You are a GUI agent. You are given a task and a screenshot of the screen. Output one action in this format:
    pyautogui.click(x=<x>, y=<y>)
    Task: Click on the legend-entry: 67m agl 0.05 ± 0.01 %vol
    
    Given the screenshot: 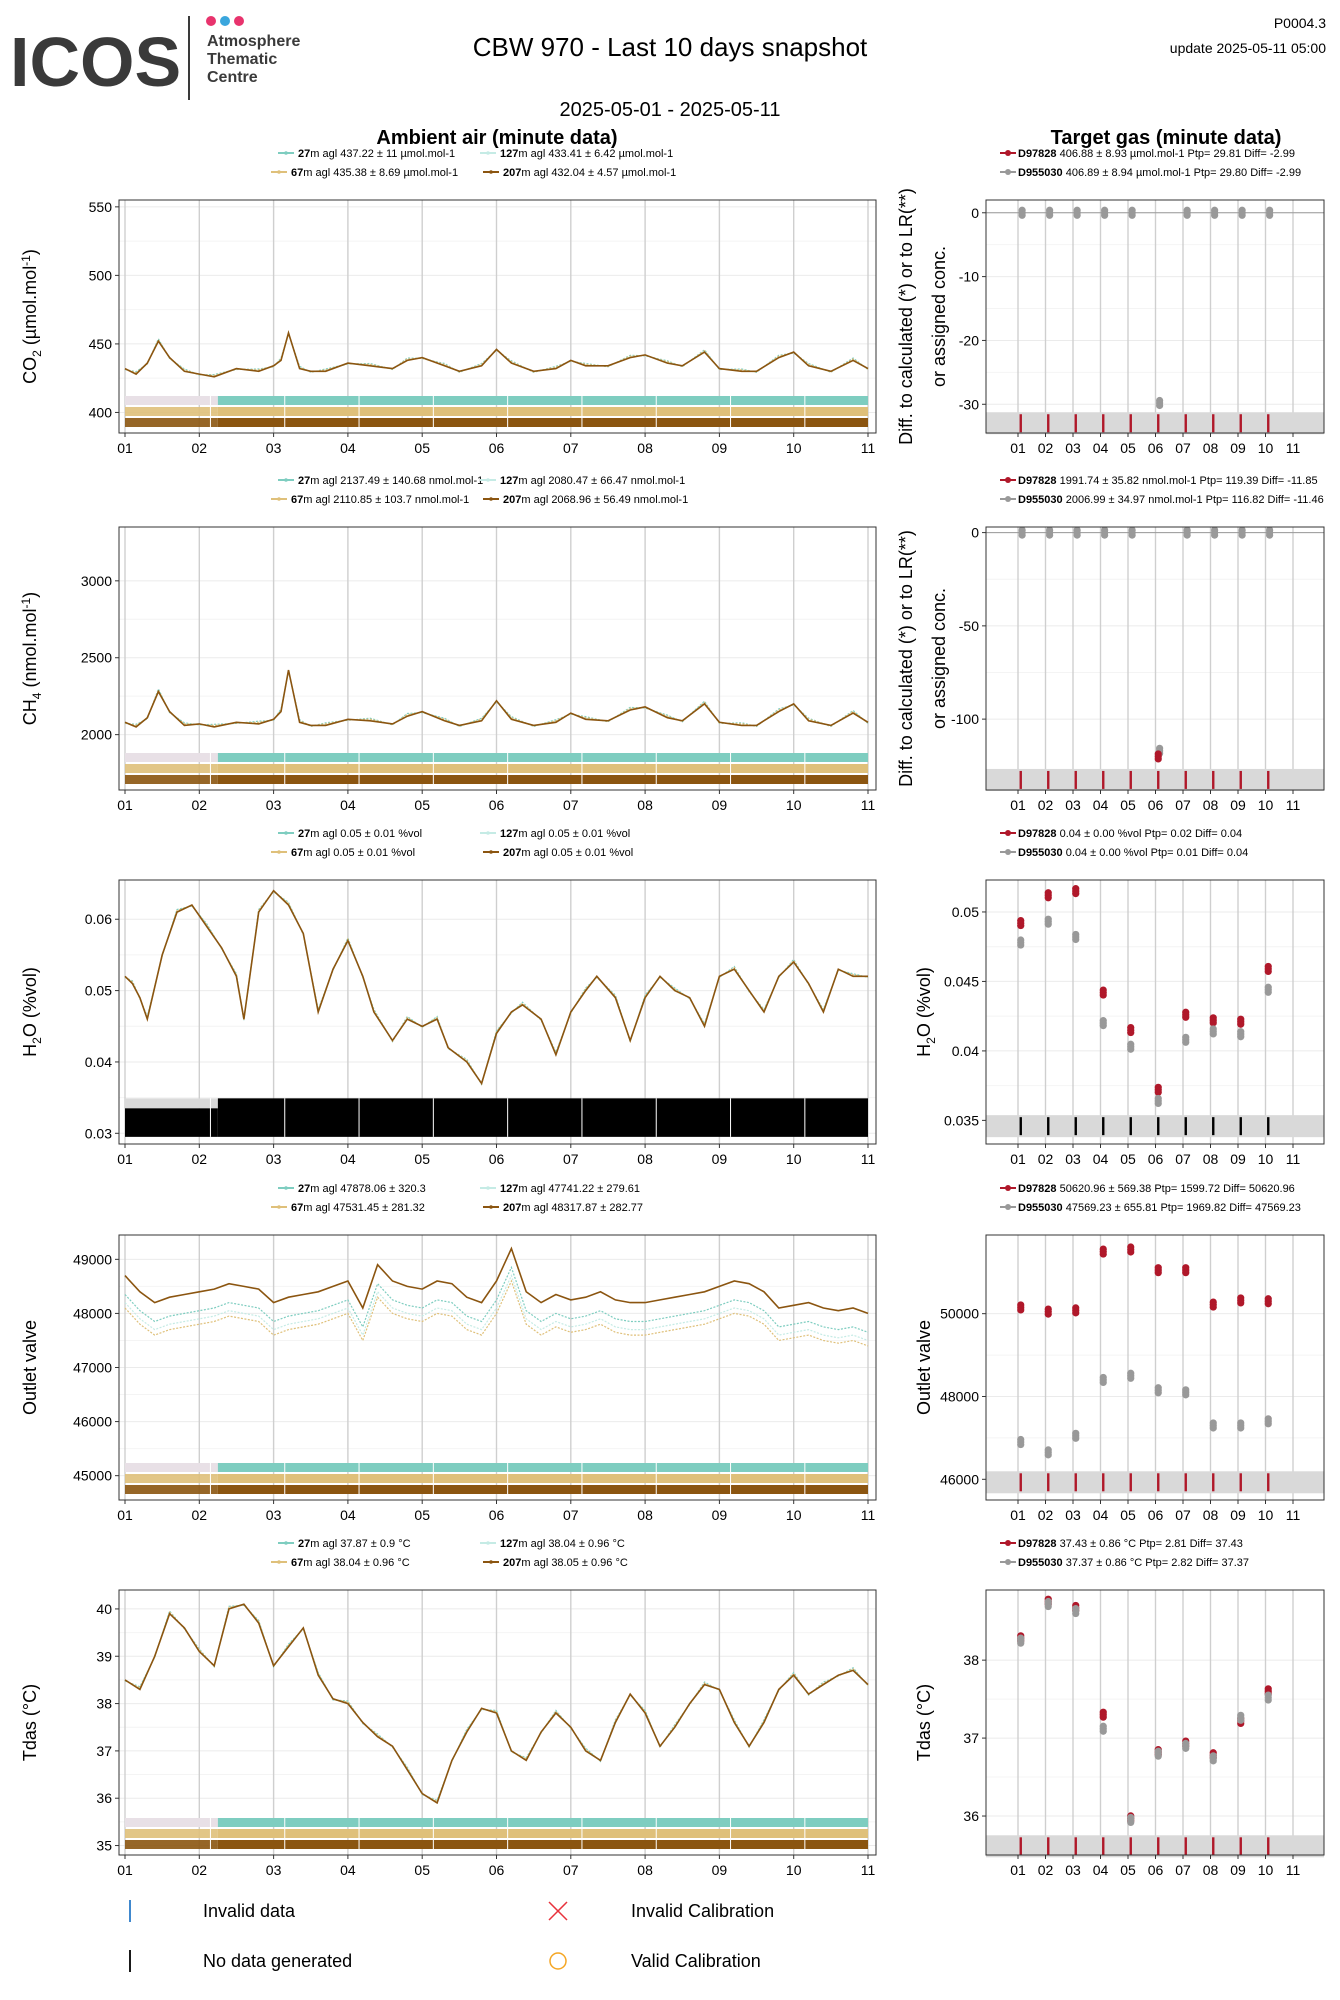 What is the action you would take?
    pyautogui.click(x=353, y=853)
    